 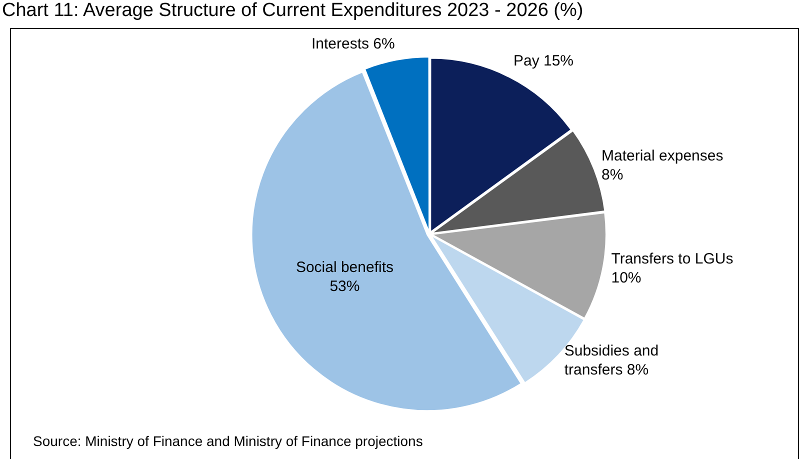 I want to click on data-label: 53%, so click(x=345, y=286).